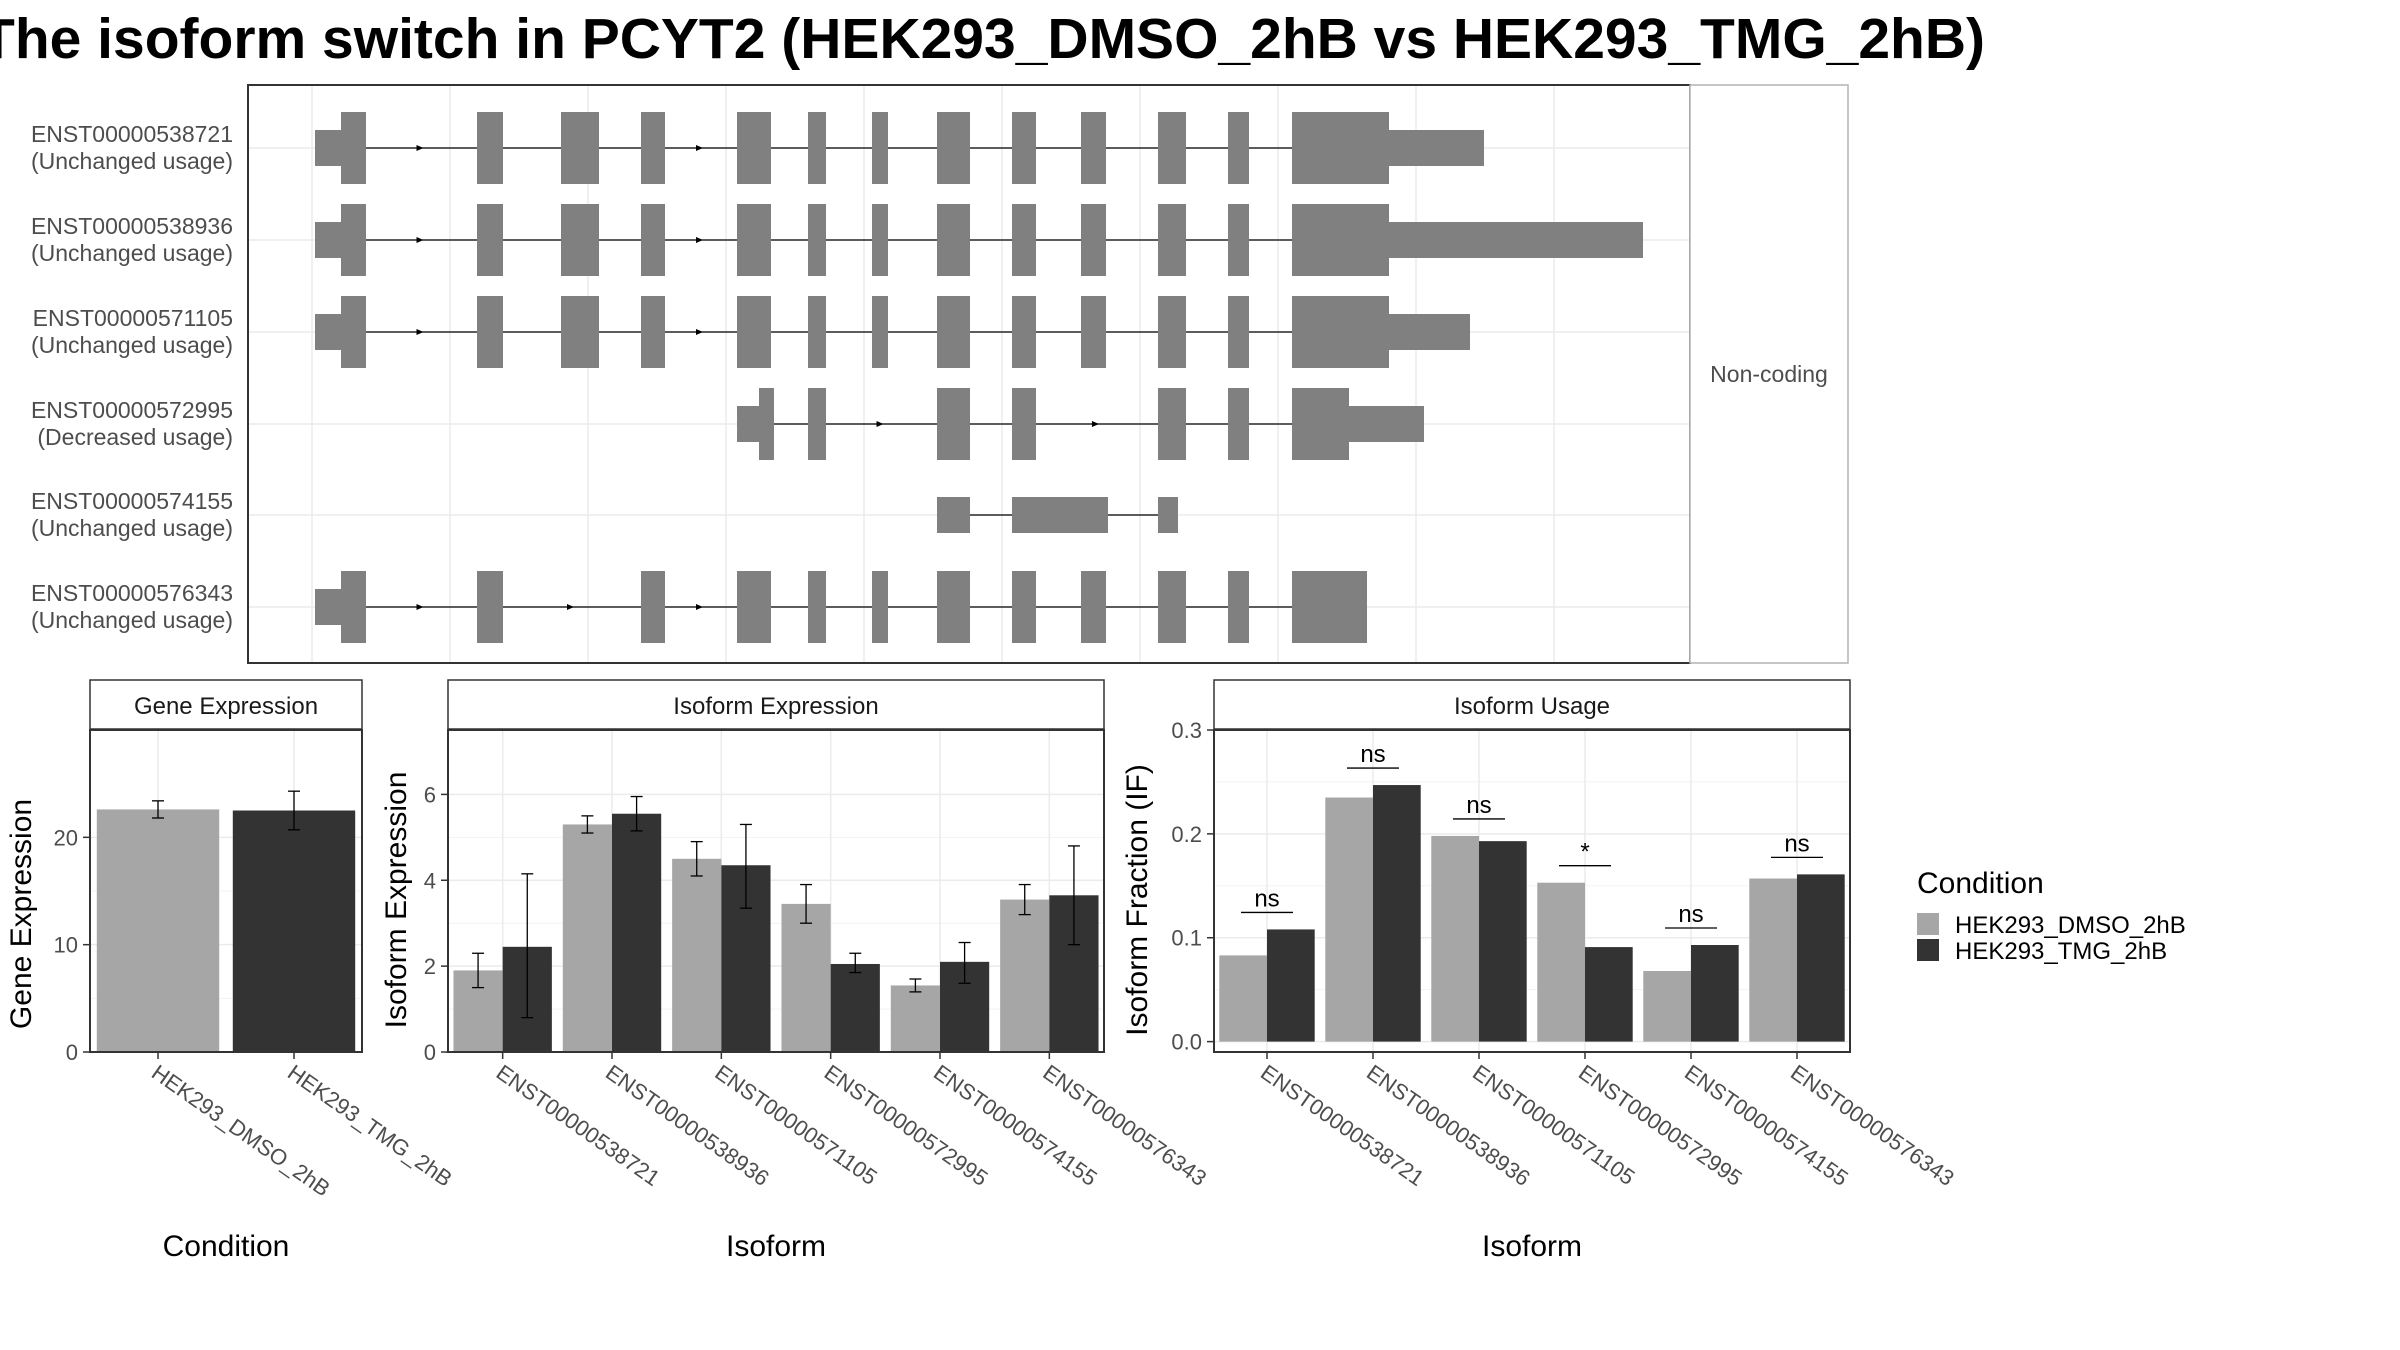 The width and height of the screenshot is (2400, 1350). I want to click on bar-ENST00000576343-HEK293_TMG_2hB, so click(1821, 958).